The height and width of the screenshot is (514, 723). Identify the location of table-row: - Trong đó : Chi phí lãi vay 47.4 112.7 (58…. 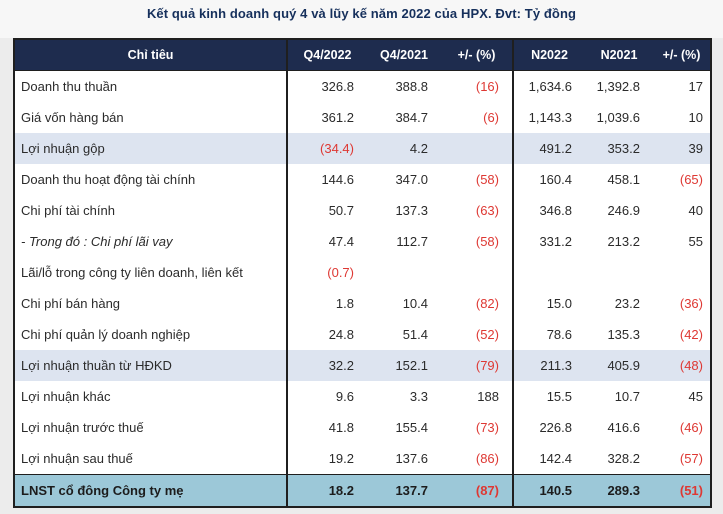
(362, 241).